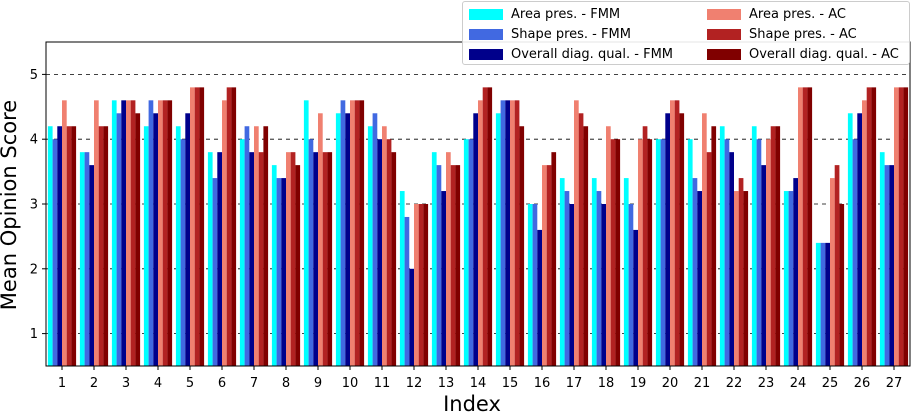  I want to click on x-tick-label: 22, so click(734, 383).